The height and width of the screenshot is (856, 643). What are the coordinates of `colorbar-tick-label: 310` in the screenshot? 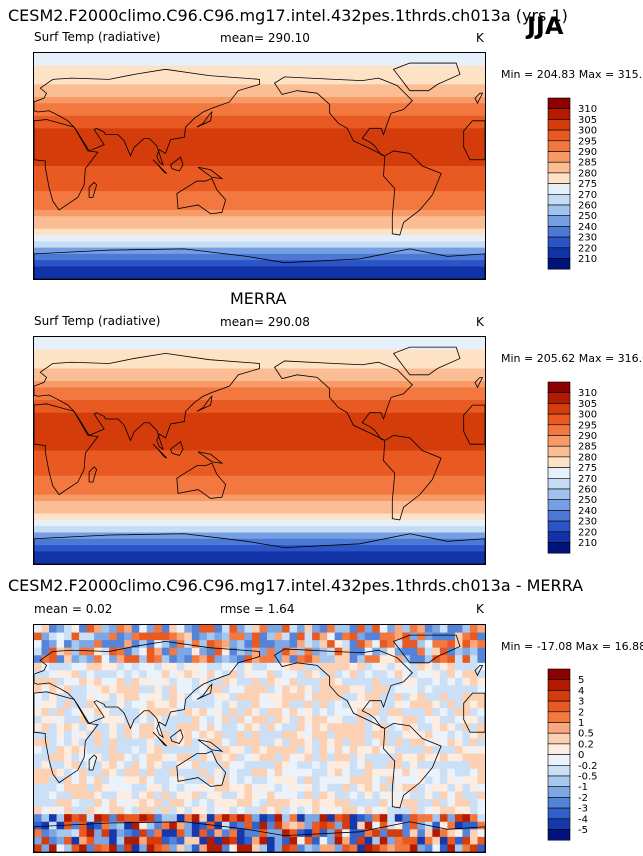 It's located at (587, 393).